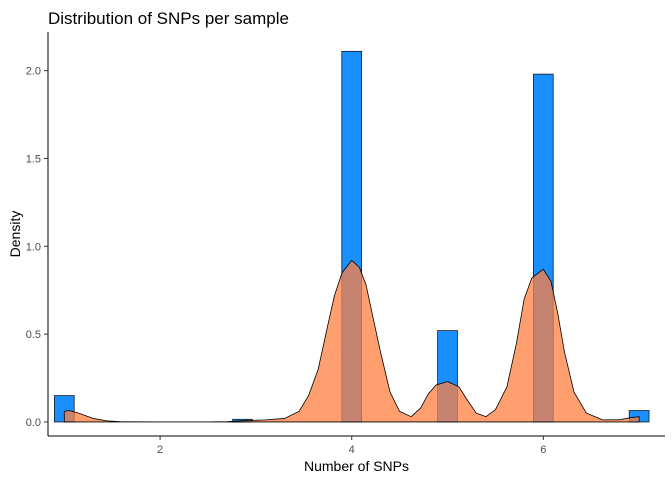  I want to click on y-tick-label: 2.0, so click(33, 72).